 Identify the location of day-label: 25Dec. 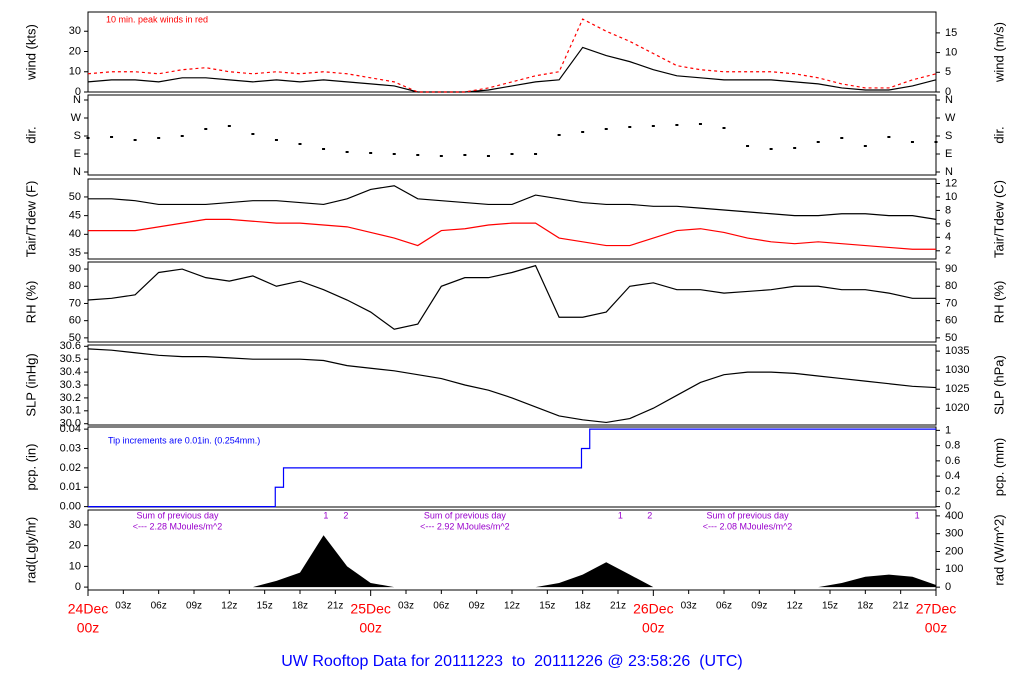
(370, 609).